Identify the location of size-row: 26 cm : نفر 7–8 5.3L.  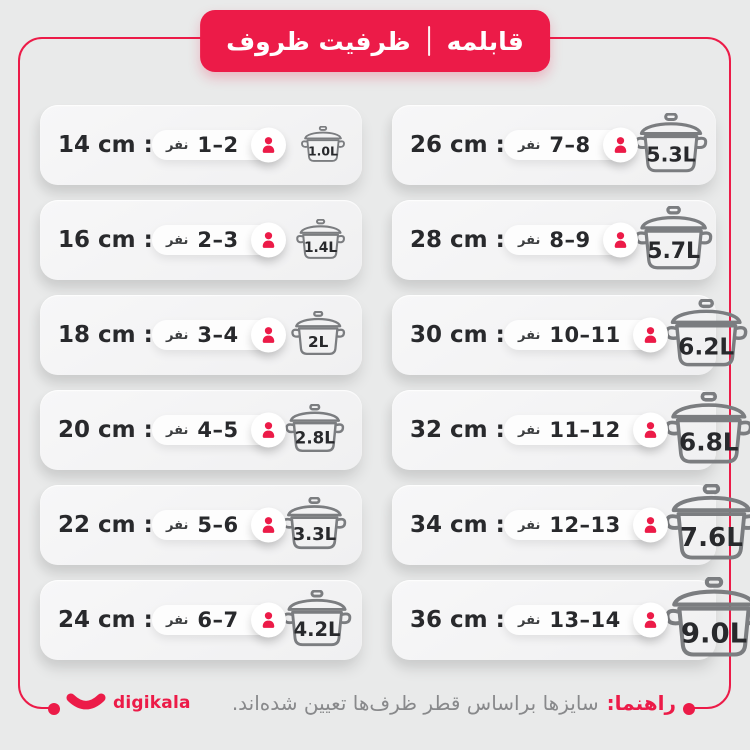
(554, 145).